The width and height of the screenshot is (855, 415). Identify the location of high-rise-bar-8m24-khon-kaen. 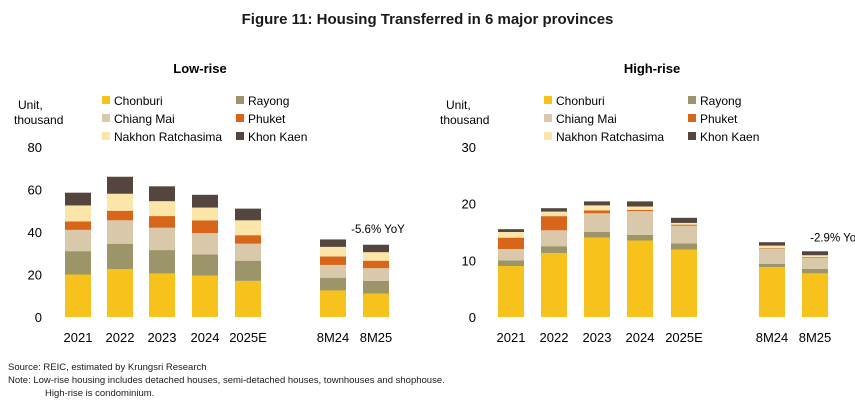
(772, 244).